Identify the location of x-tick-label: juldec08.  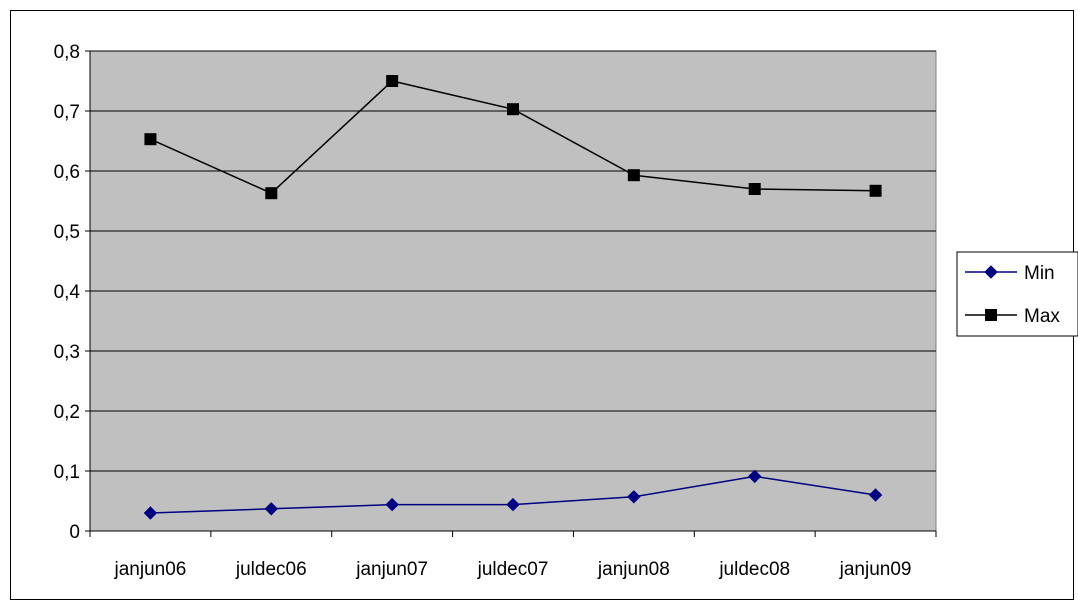
(754, 569).